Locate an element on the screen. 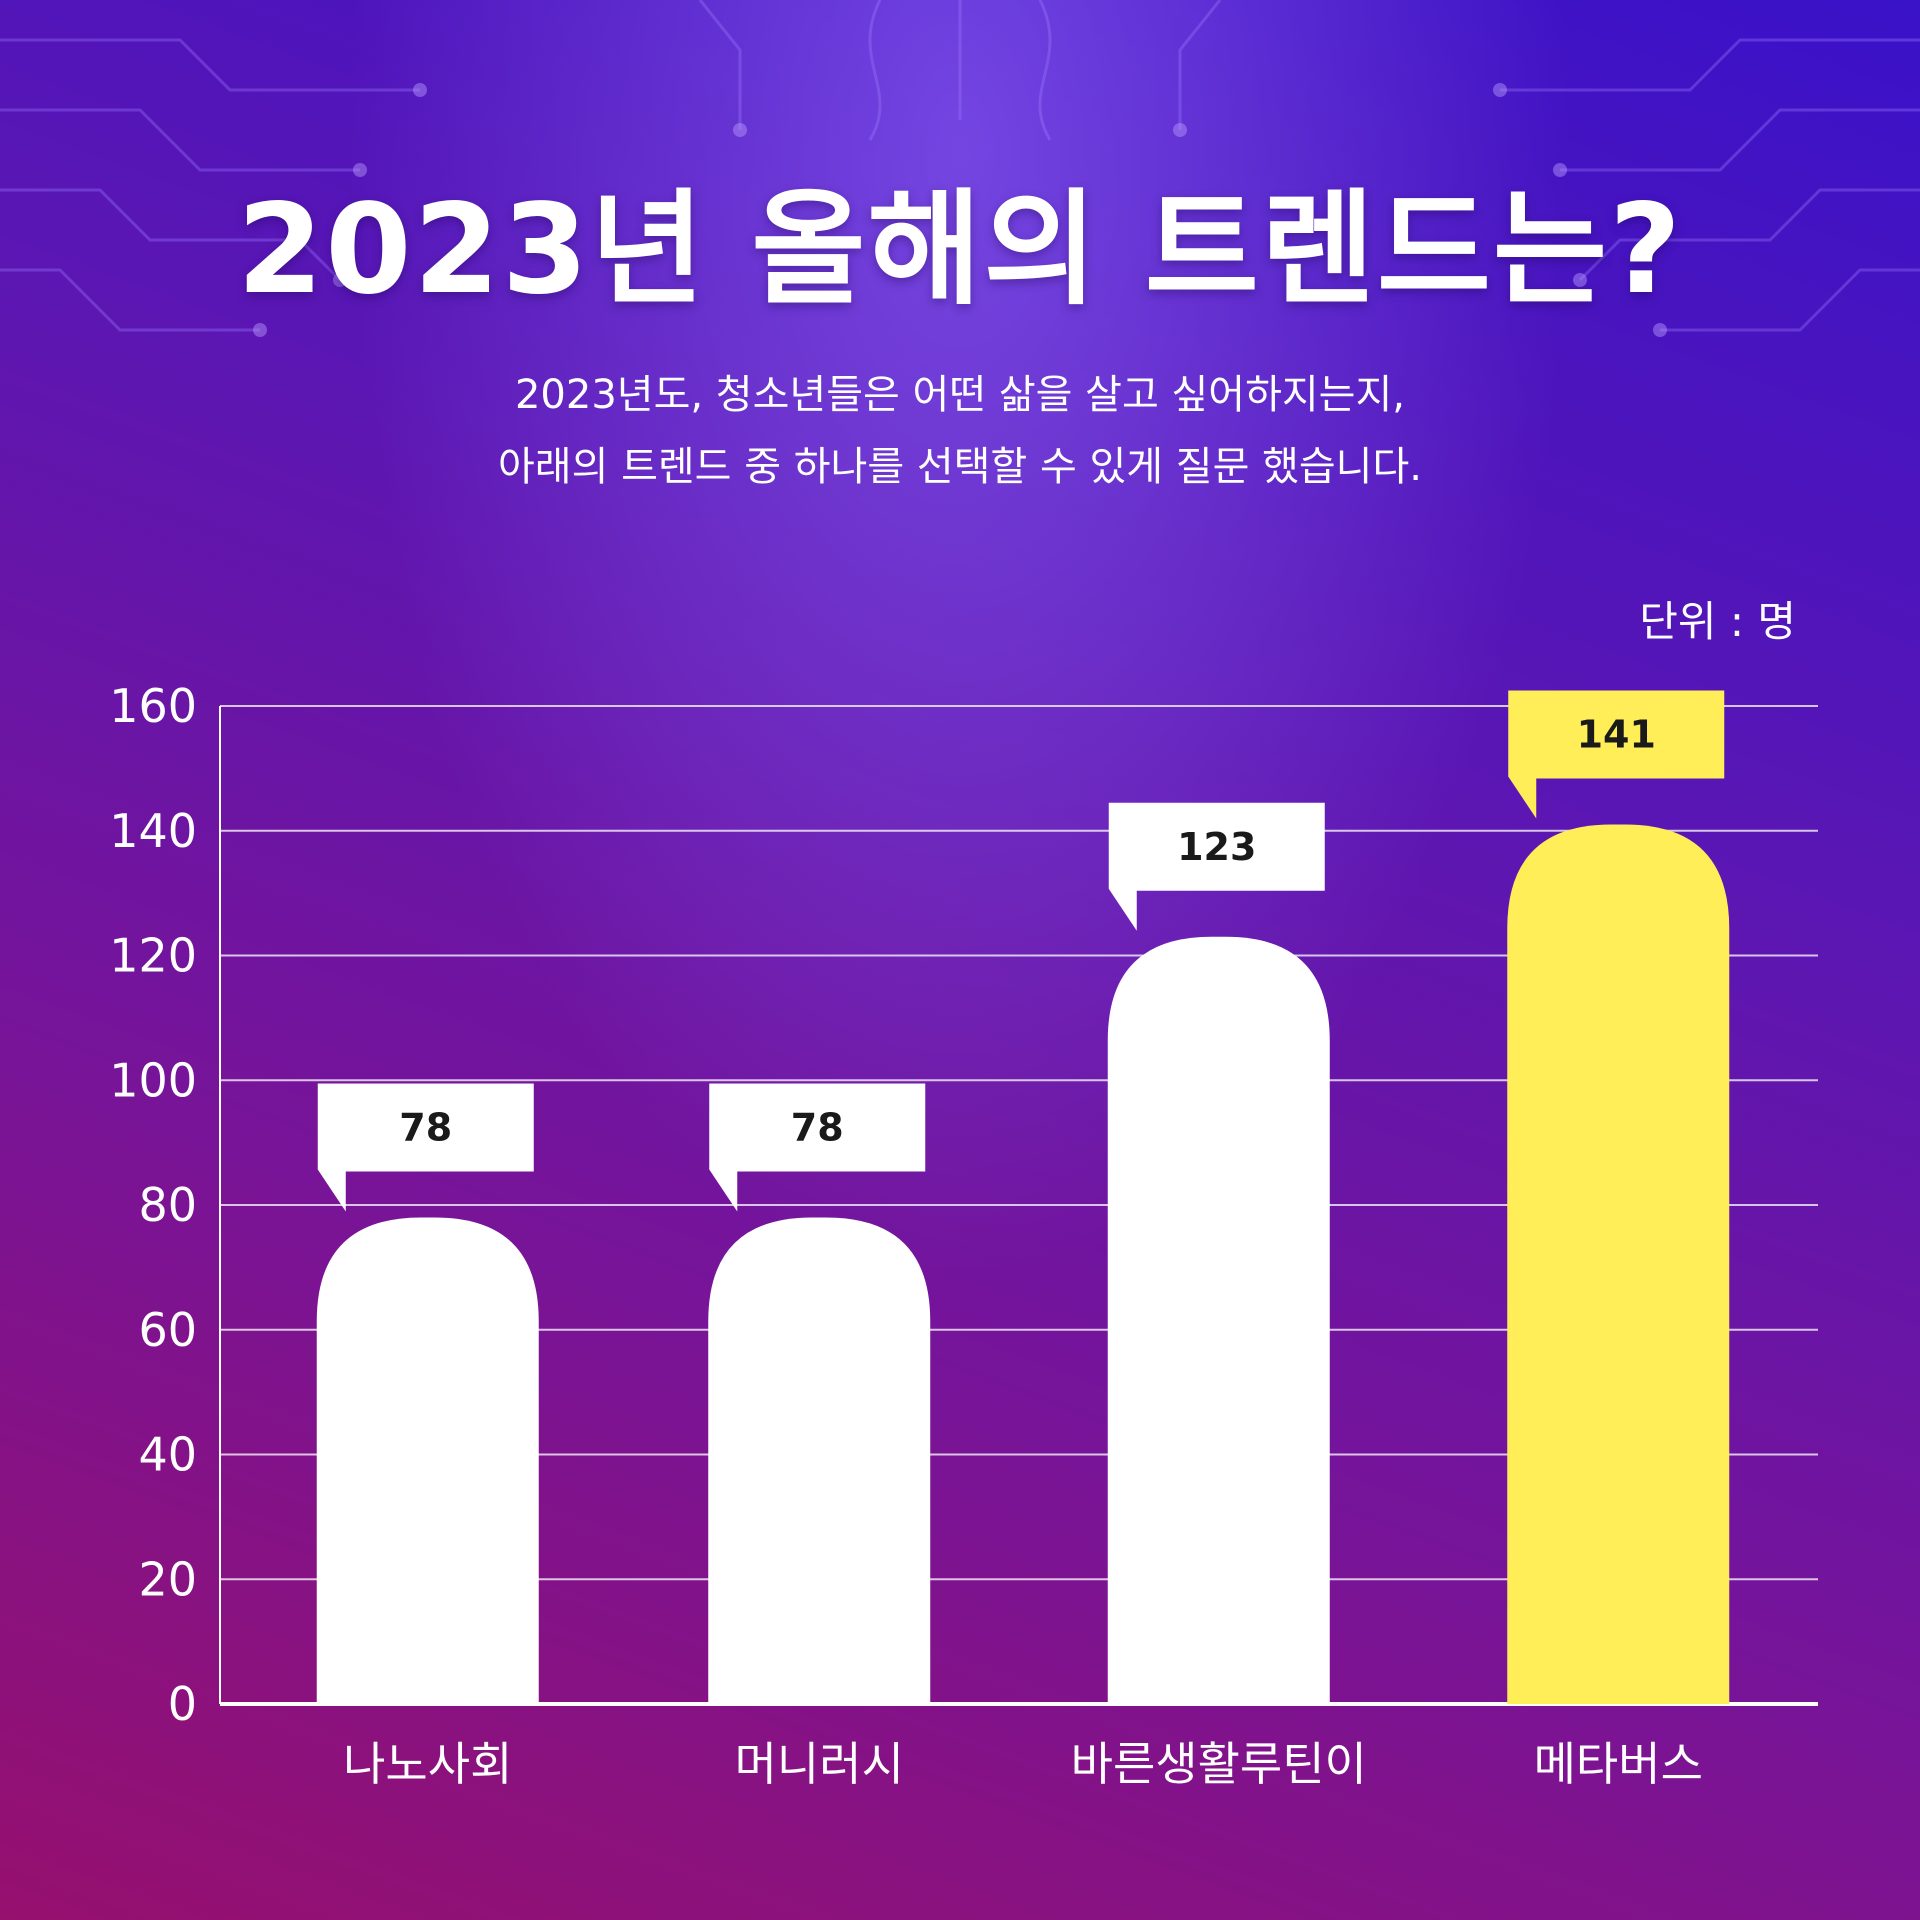  y-tick-label: 0 is located at coordinates (182, 1704).